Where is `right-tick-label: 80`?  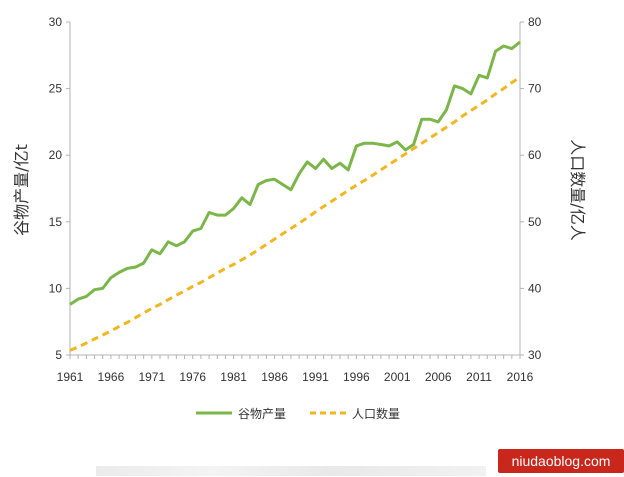
right-tick-label: 80 is located at coordinates (535, 22).